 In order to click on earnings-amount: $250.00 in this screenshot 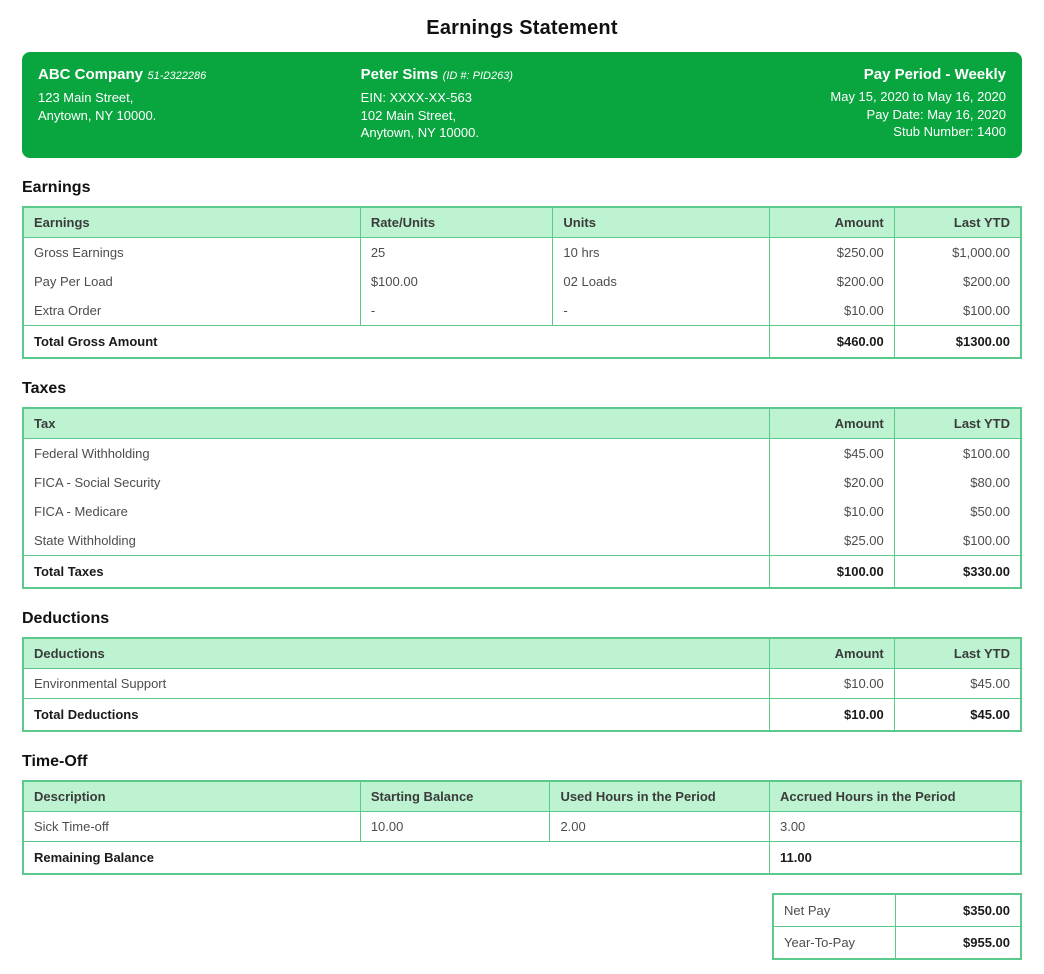, I will do `click(831, 252)`.